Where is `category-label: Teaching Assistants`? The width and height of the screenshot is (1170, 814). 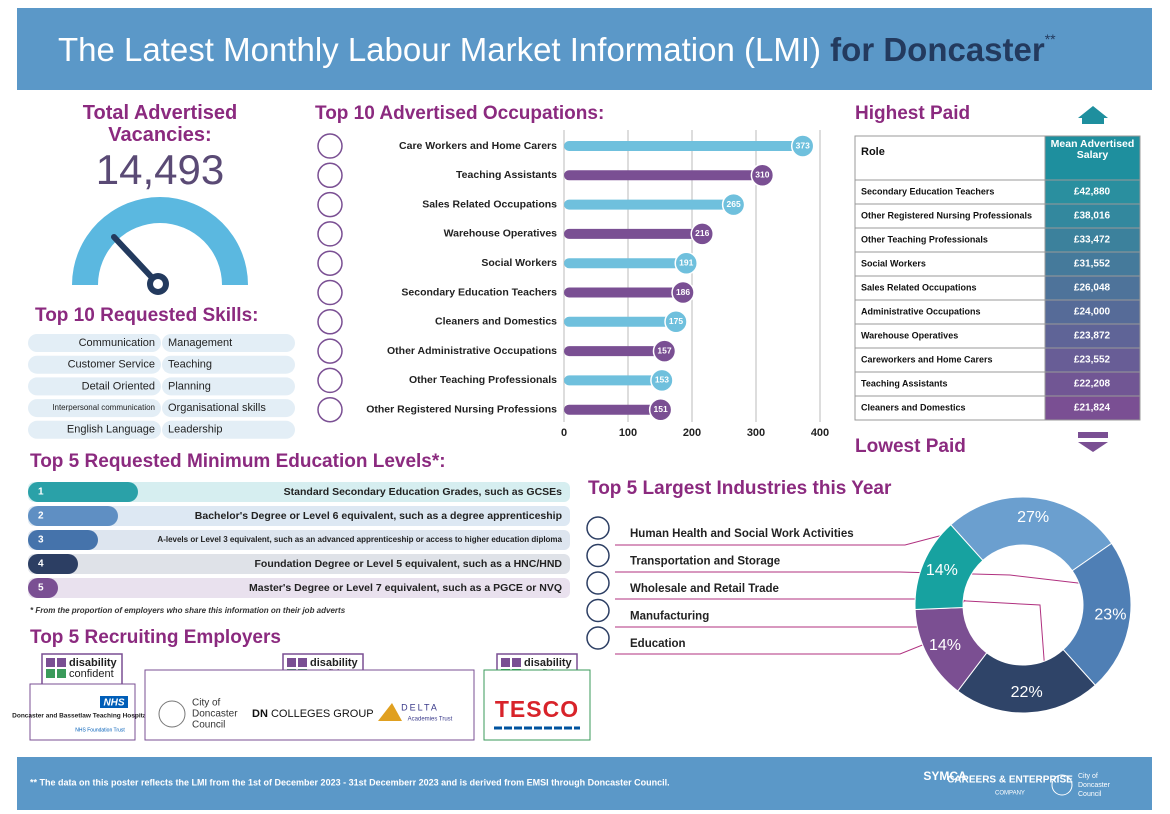 category-label: Teaching Assistants is located at coordinates (506, 175).